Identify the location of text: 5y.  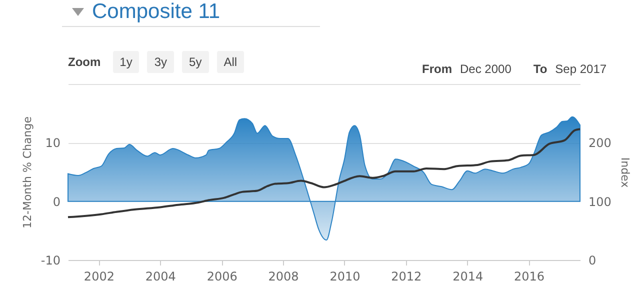
(195, 62).